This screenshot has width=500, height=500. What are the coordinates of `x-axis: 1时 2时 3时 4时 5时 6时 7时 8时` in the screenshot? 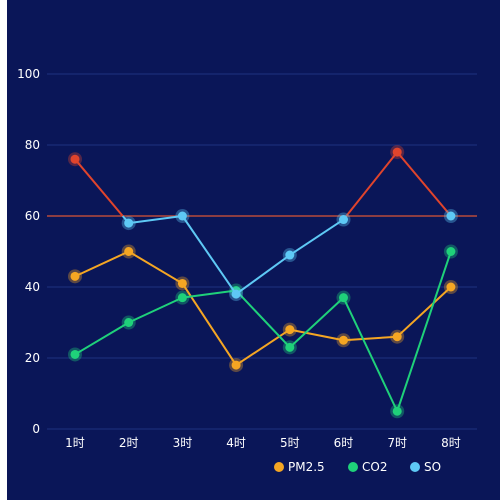 It's located at (263, 443).